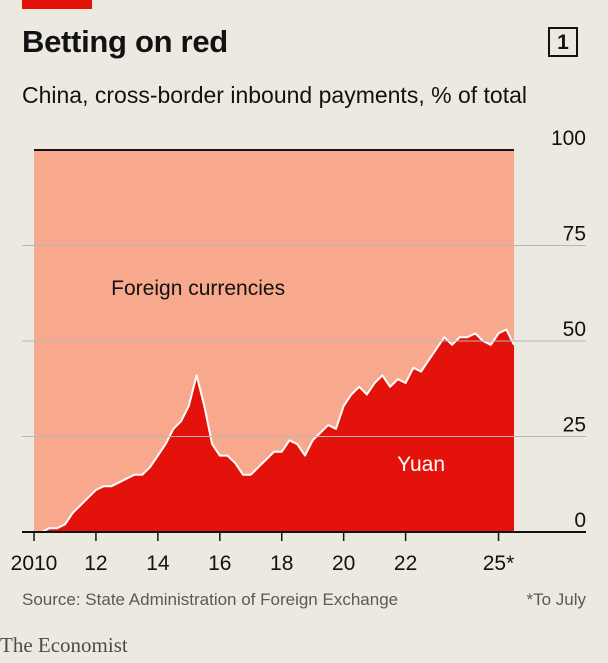 The width and height of the screenshot is (608, 663). I want to click on x-tick-label: 2010, so click(34, 563).